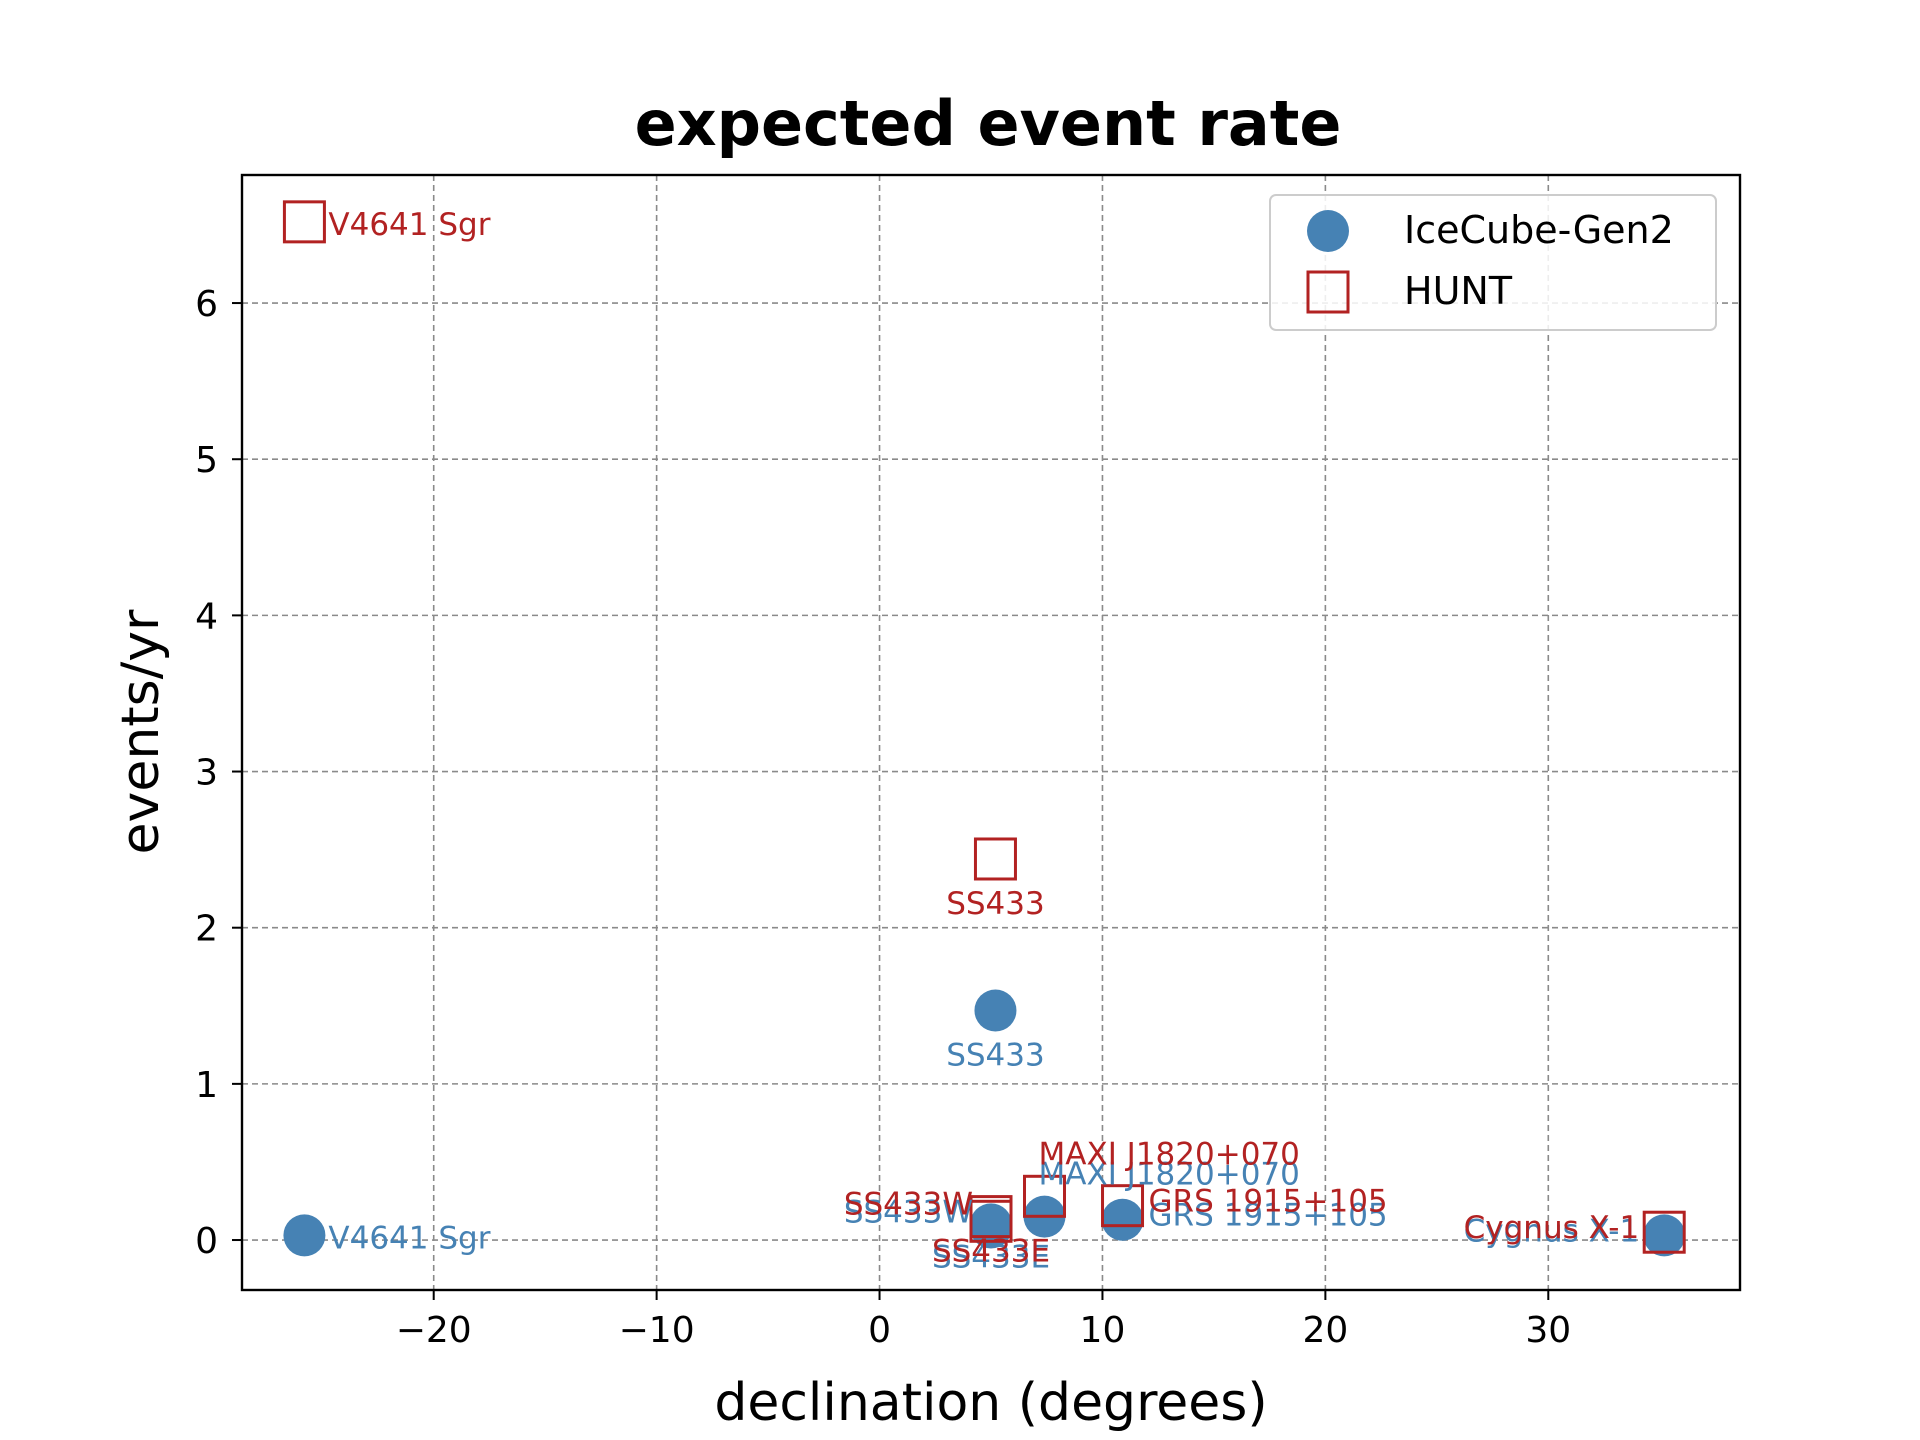  What do you see at coordinates (995, 904) in the screenshot?
I see `hunt-point-label: SS433` at bounding box center [995, 904].